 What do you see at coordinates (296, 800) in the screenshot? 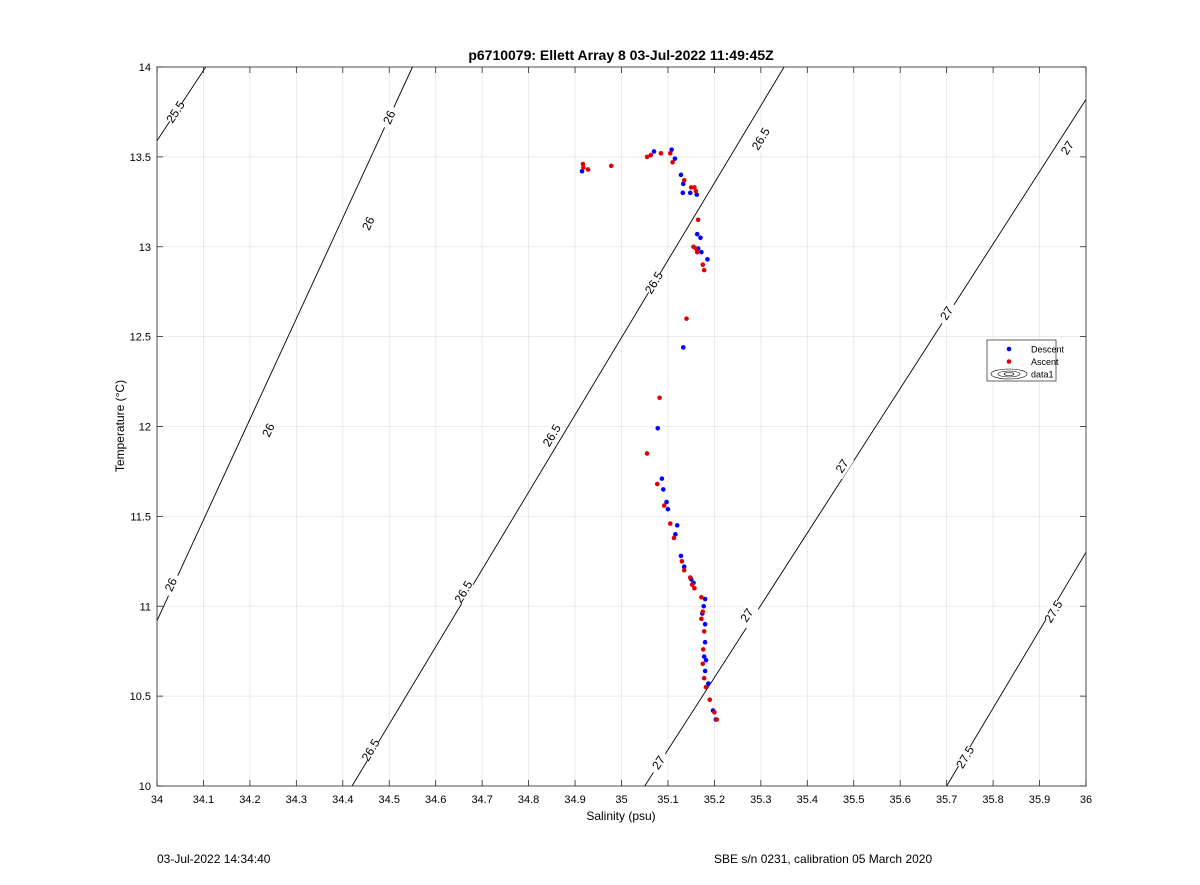
I see `x-tick-label: 34.3` at bounding box center [296, 800].